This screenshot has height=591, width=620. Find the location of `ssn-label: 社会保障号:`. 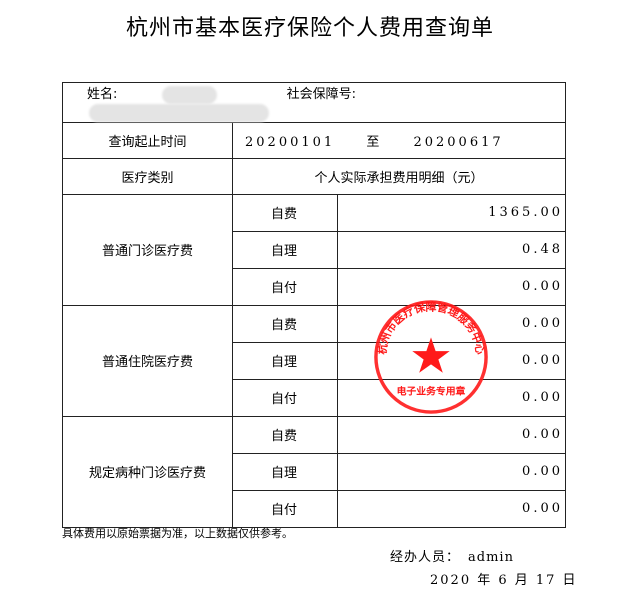

ssn-label: 社会保障号: is located at coordinates (321, 94).